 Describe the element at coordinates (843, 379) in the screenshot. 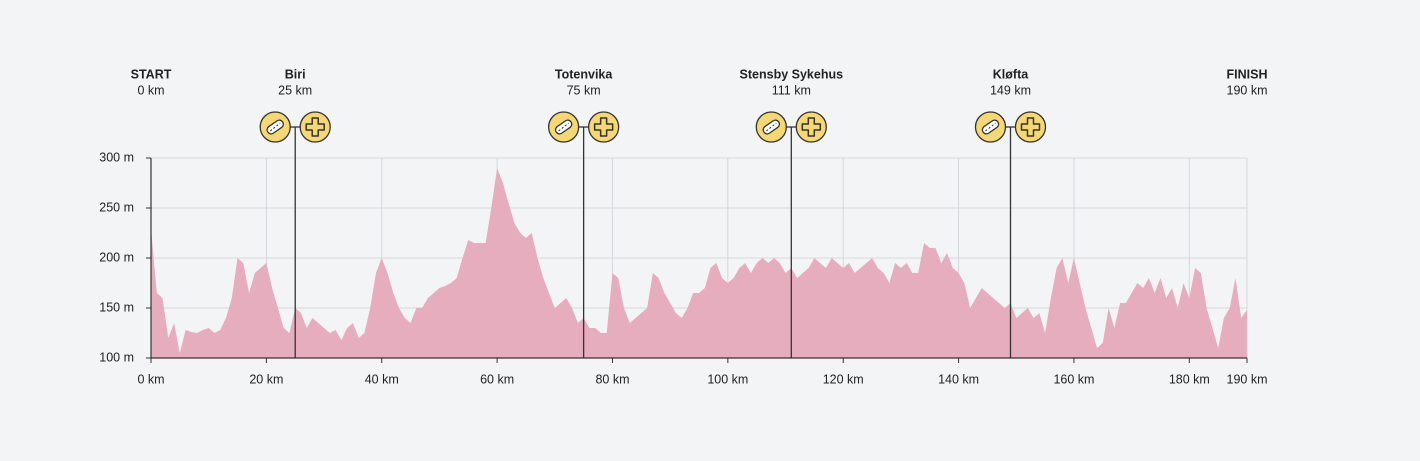

I see `x-tick-label: 120 km` at that location.